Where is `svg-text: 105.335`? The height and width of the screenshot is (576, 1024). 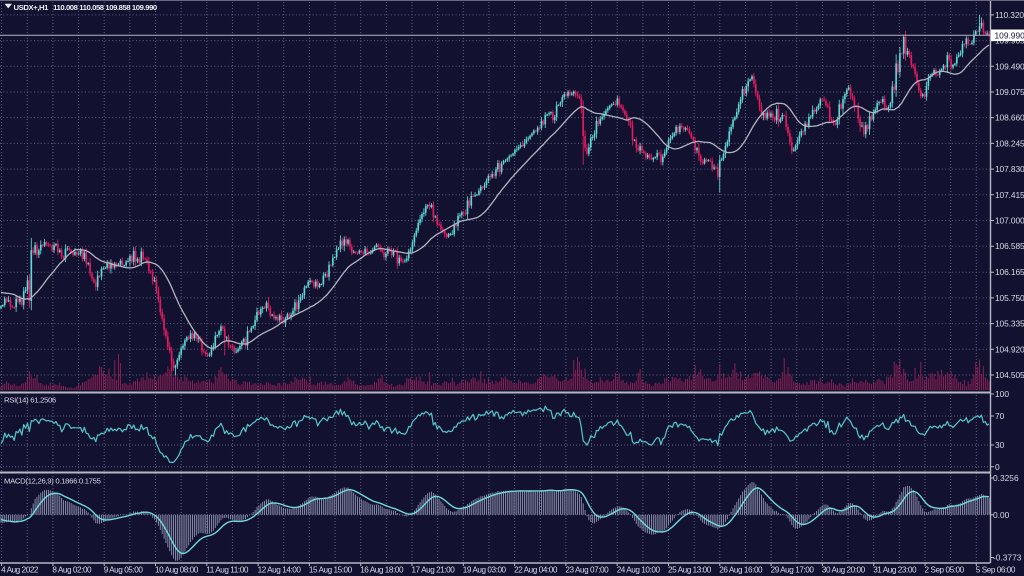 svg-text: 105.335 is located at coordinates (1009, 324).